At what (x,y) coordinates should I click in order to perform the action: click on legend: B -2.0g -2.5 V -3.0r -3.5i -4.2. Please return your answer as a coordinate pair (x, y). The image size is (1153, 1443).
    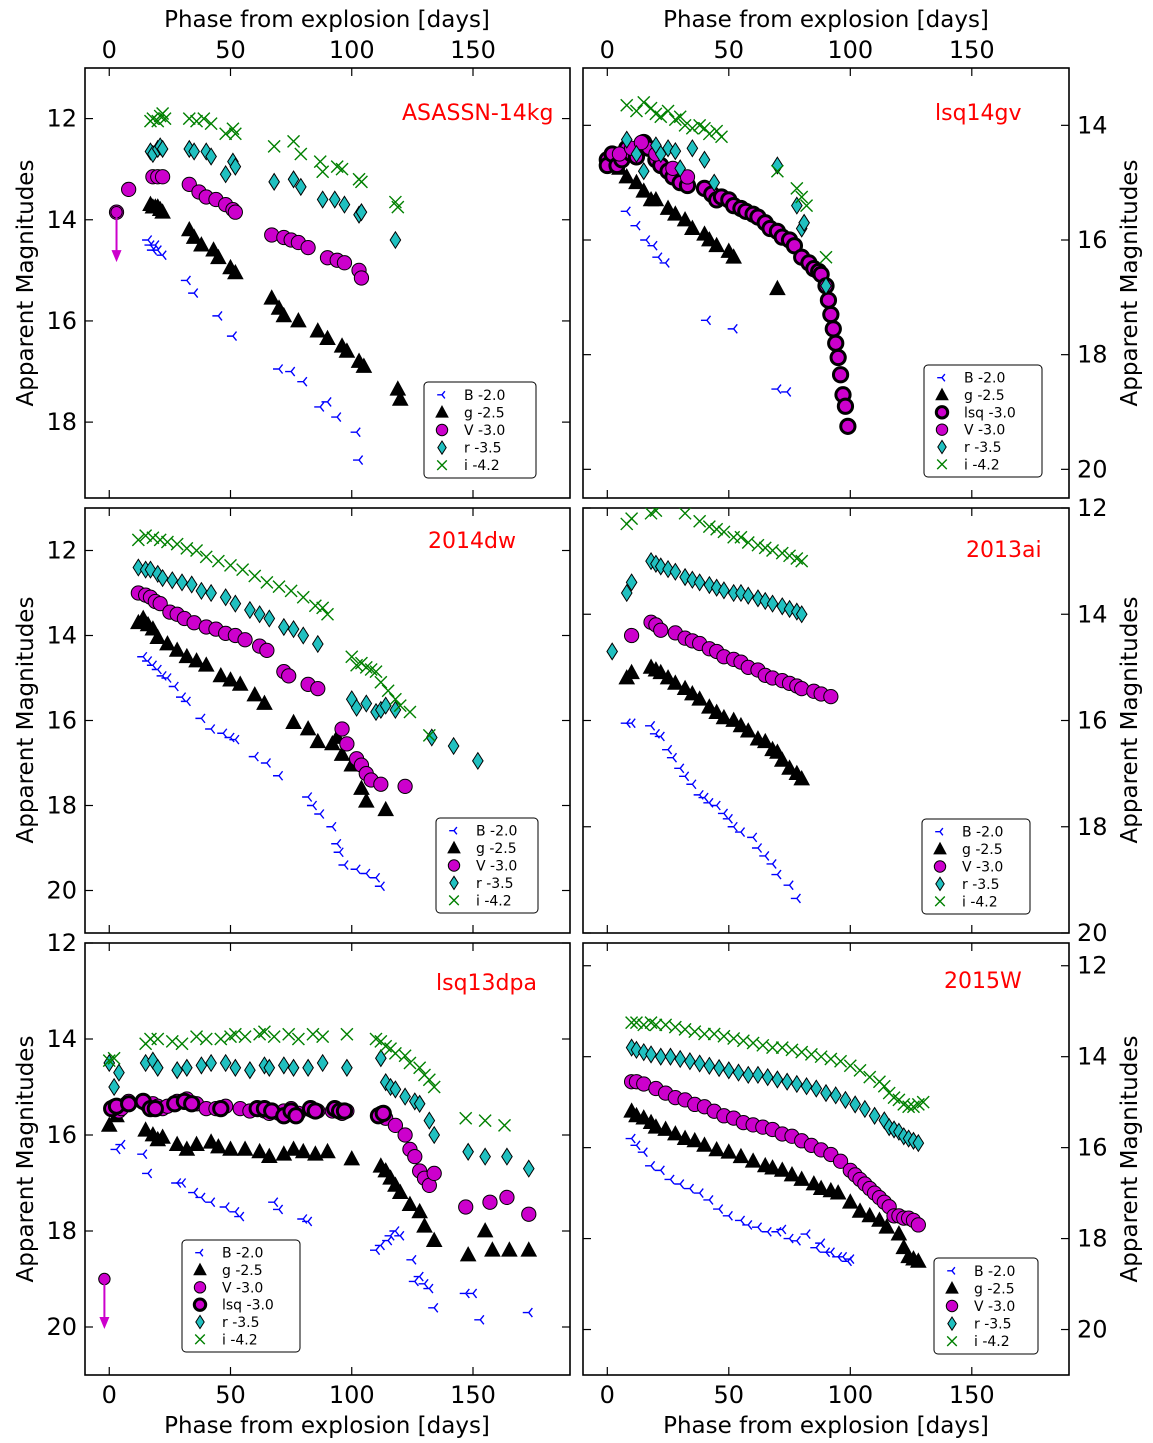
    Looking at the image, I should click on (976, 866).